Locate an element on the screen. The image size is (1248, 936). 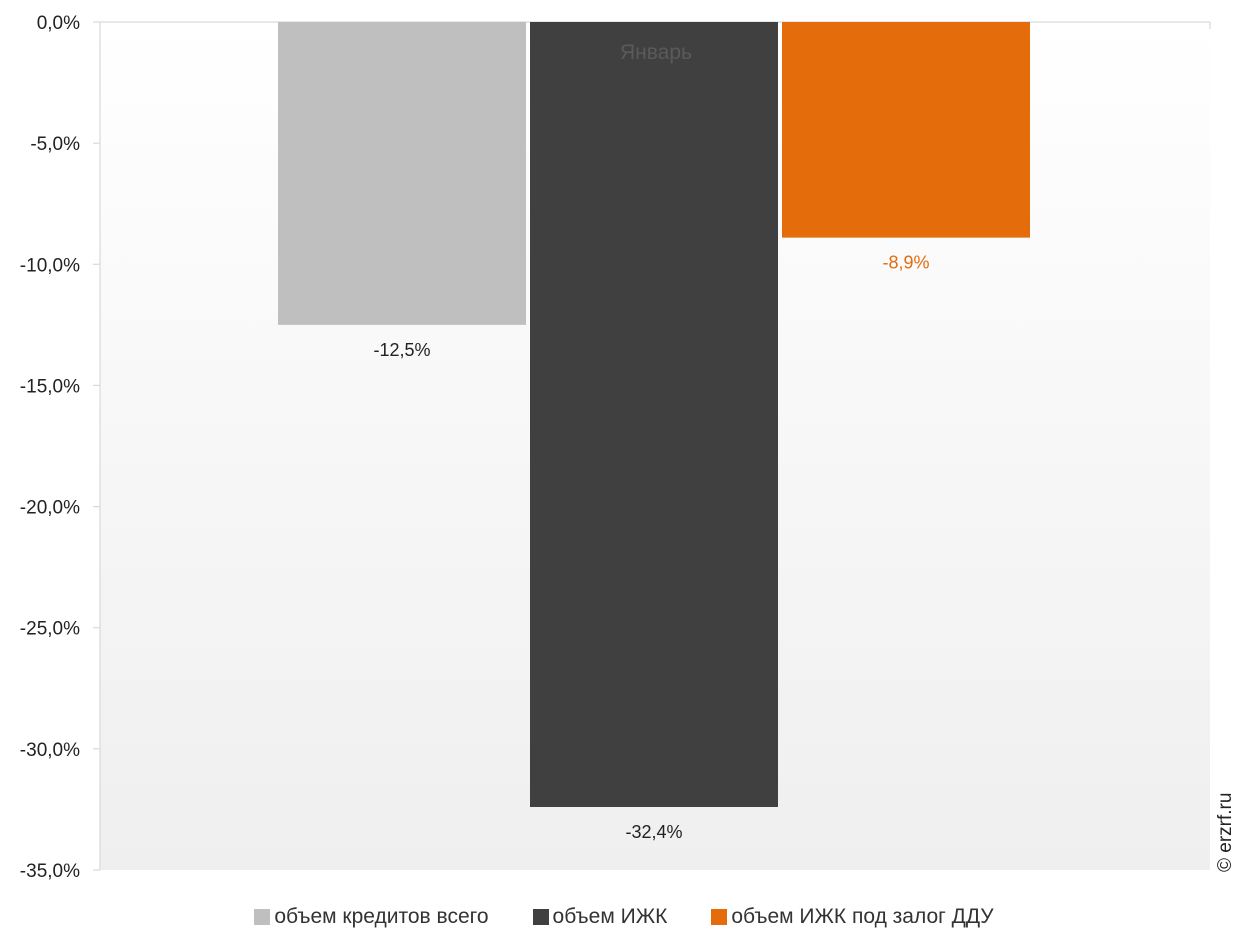
y-tick-label: -15,0% is located at coordinates (50, 386).